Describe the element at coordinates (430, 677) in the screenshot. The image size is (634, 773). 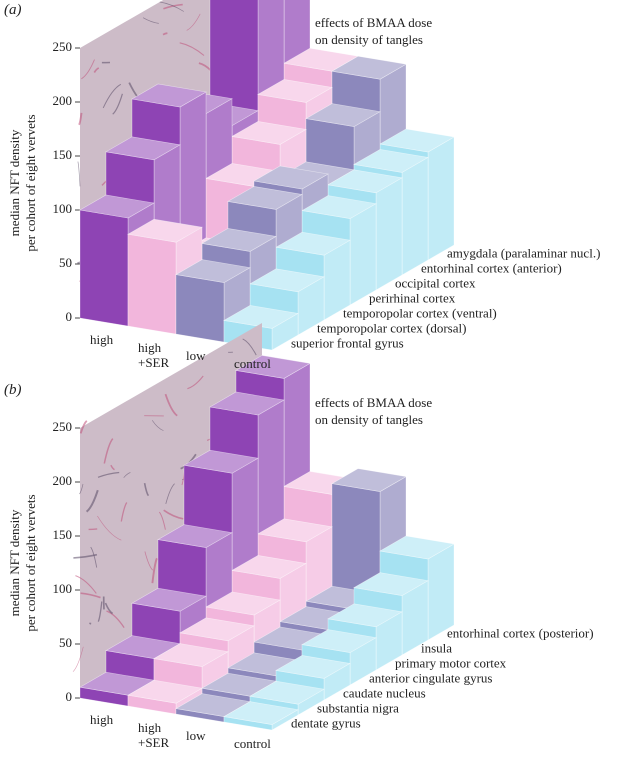
I see `row-label: anterior cingulate gyrus` at that location.